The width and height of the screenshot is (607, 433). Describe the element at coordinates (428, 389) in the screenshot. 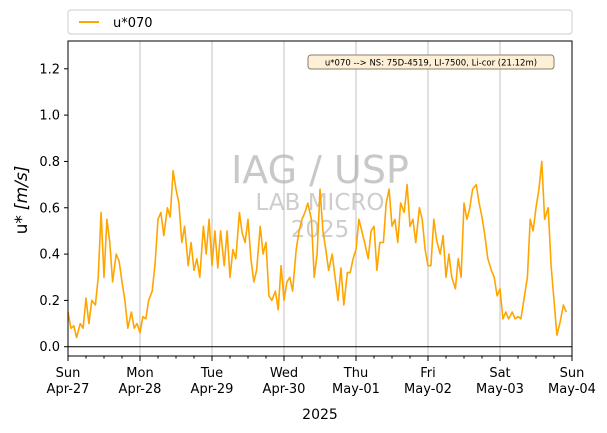

I see `x-tick-date: May-02` at that location.